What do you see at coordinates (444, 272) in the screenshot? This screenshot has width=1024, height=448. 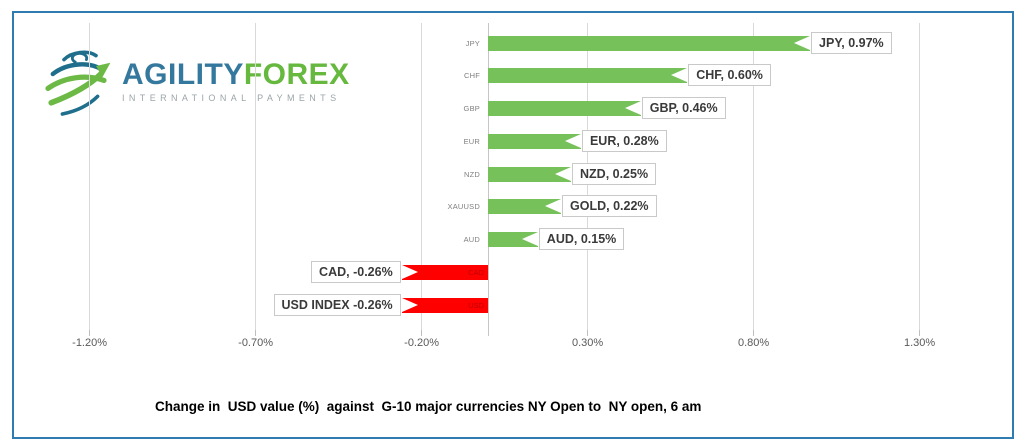 I see `bar-cad` at bounding box center [444, 272].